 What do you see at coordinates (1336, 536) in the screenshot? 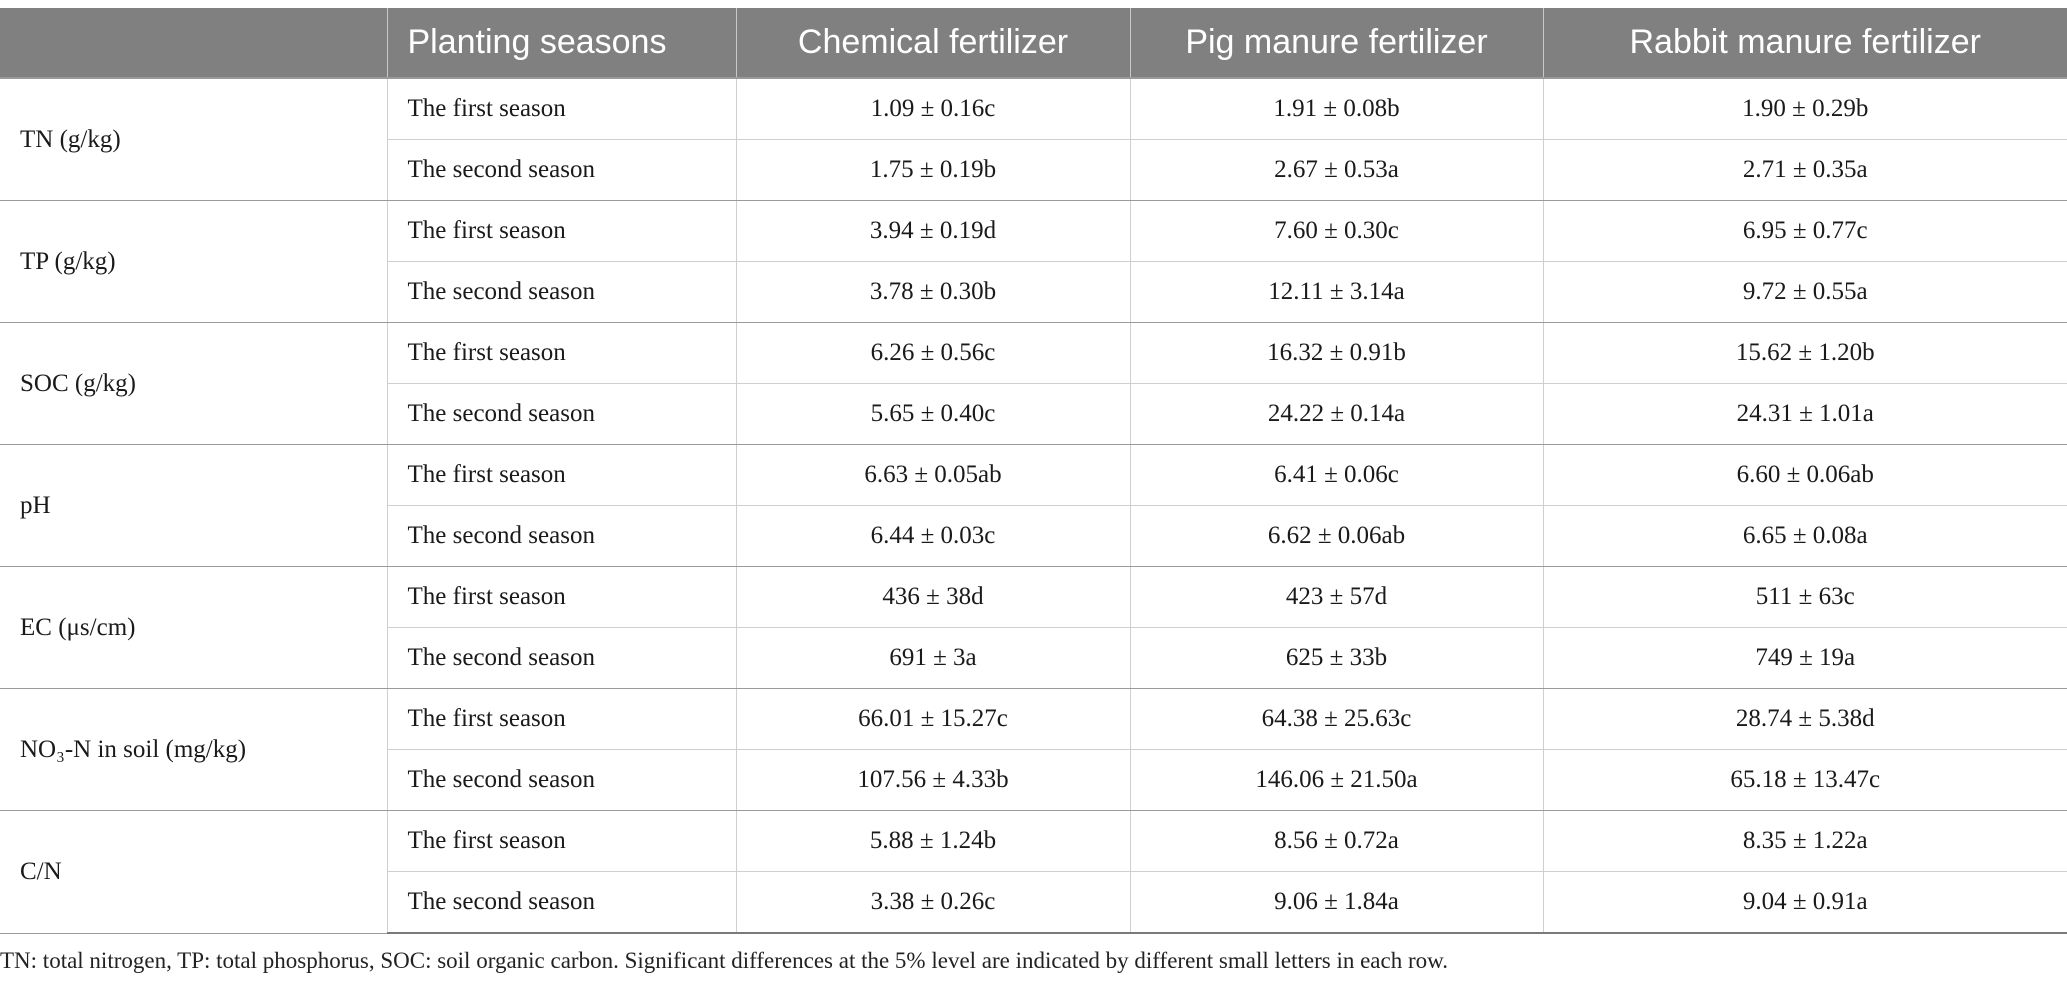
I see `value-cell: 6.62 ± 0.06ab` at bounding box center [1336, 536].